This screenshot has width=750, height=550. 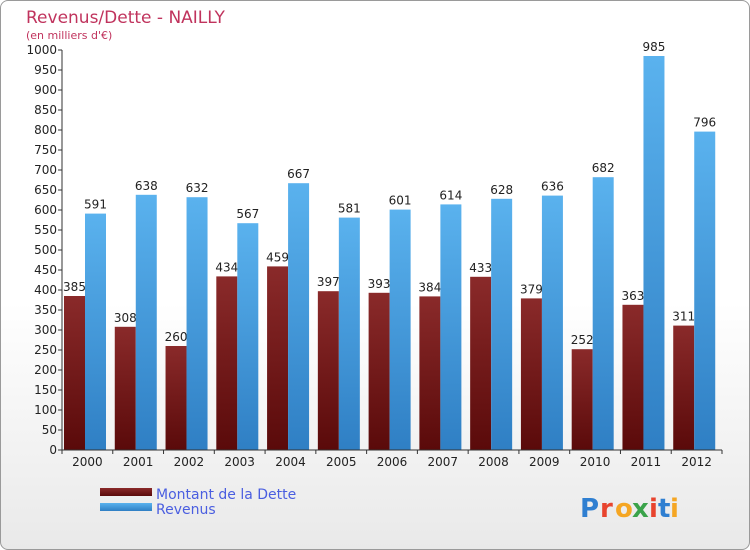 I want to click on x-tick-label: 2010, so click(x=595, y=462).